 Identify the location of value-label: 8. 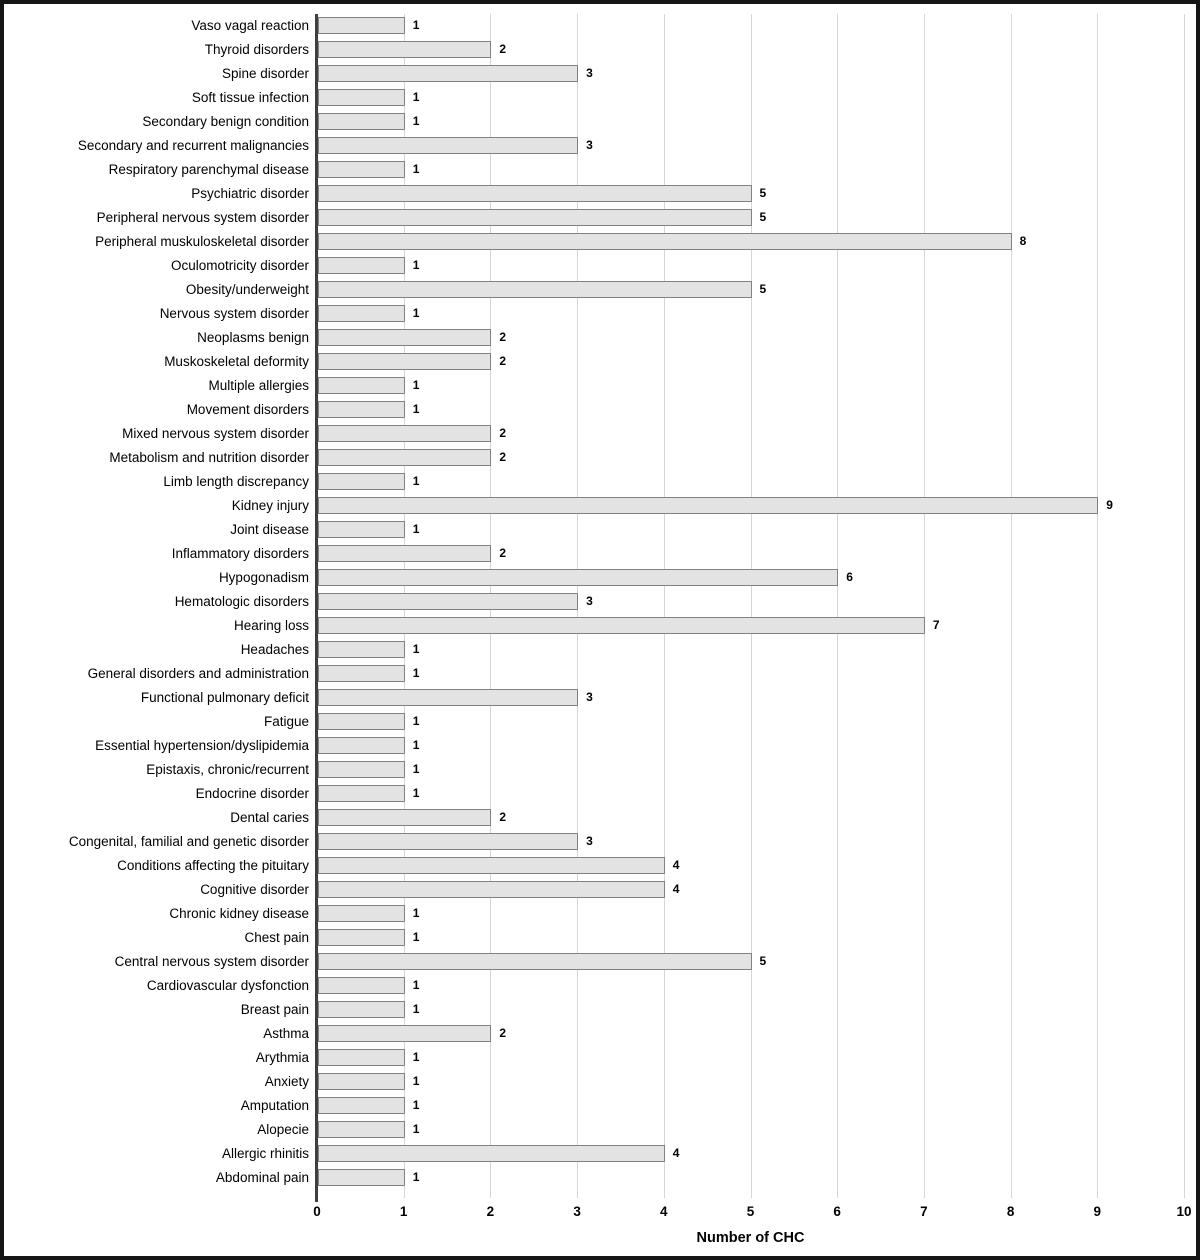
(1023, 241).